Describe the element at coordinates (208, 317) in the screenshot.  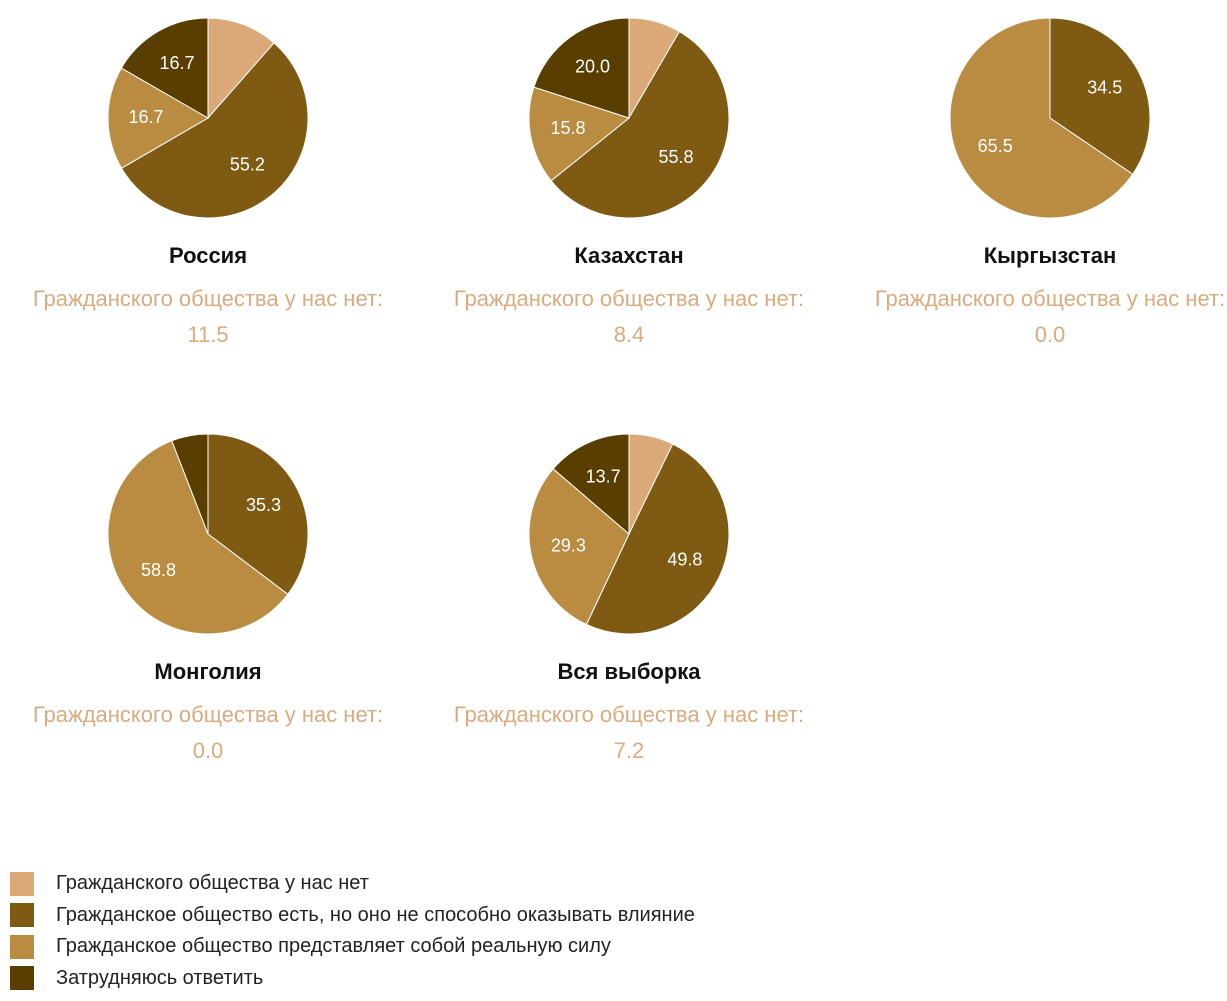
I see `caption: Гражданского общества у нас нет: 11.5` at that location.